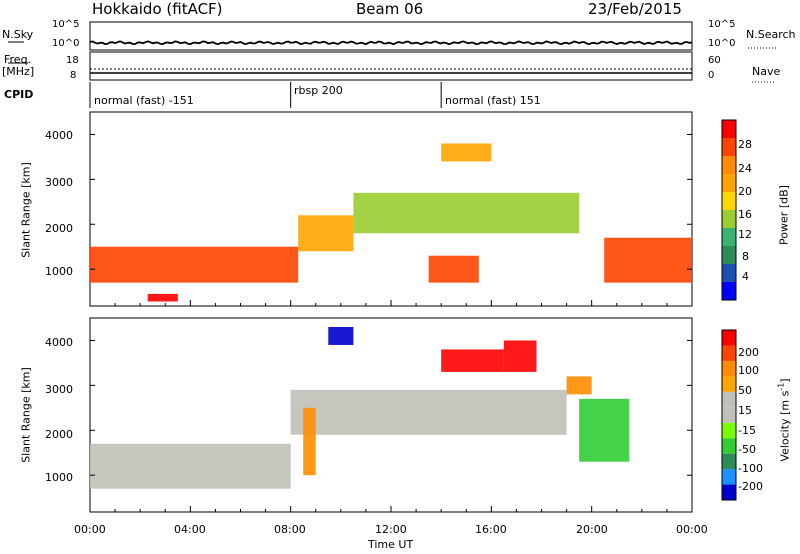  Describe the element at coordinates (157, 9) in the screenshot. I see `chart-title: Hokkaido (fitACF)` at that location.